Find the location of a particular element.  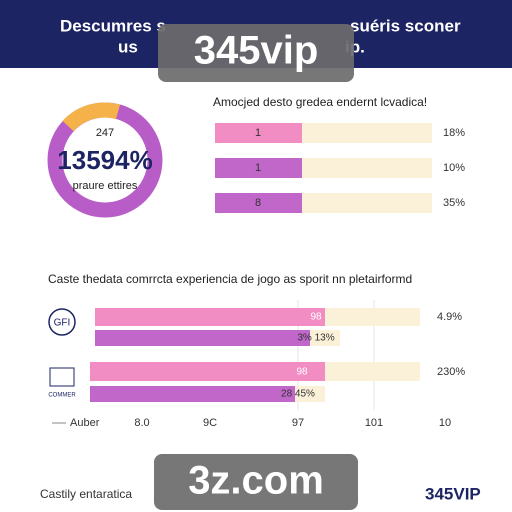

panel-title: Amocjed desto gredea endernt lcvadica! is located at coordinates (320, 102).